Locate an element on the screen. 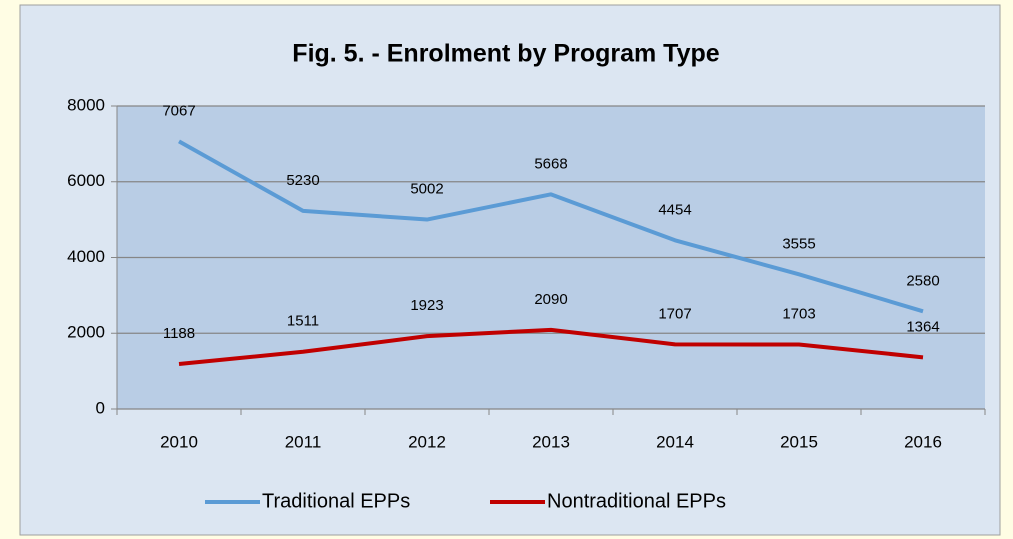  y-tick-label: 2000 is located at coordinates (86, 332).